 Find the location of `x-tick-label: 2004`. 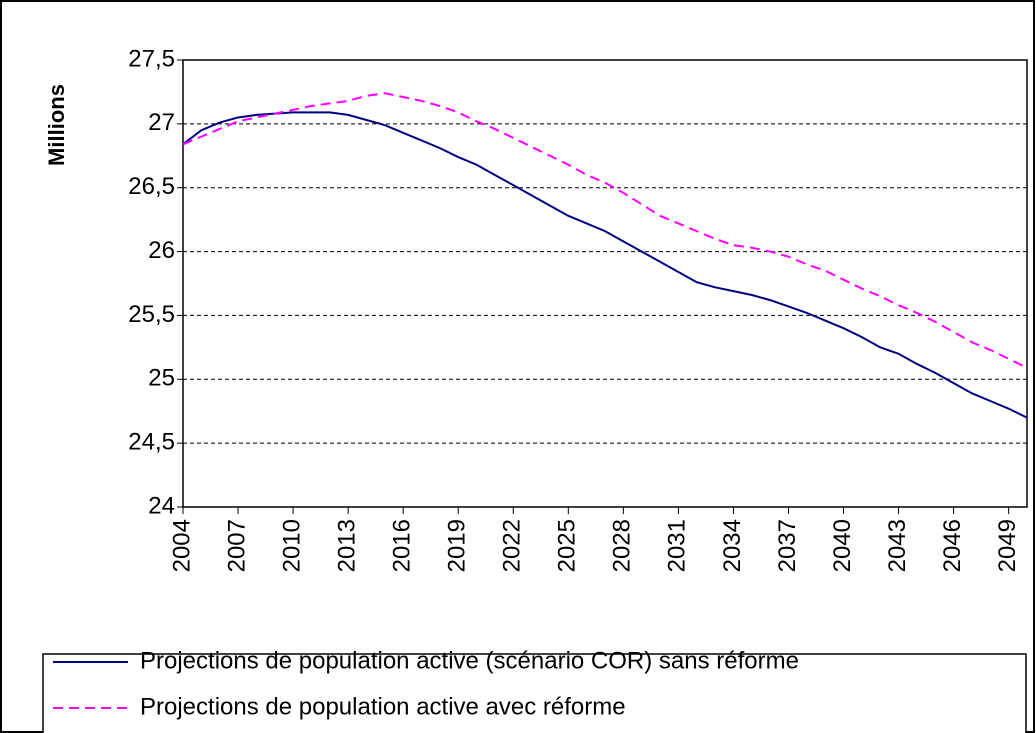

x-tick-label: 2004 is located at coordinates (181, 545).